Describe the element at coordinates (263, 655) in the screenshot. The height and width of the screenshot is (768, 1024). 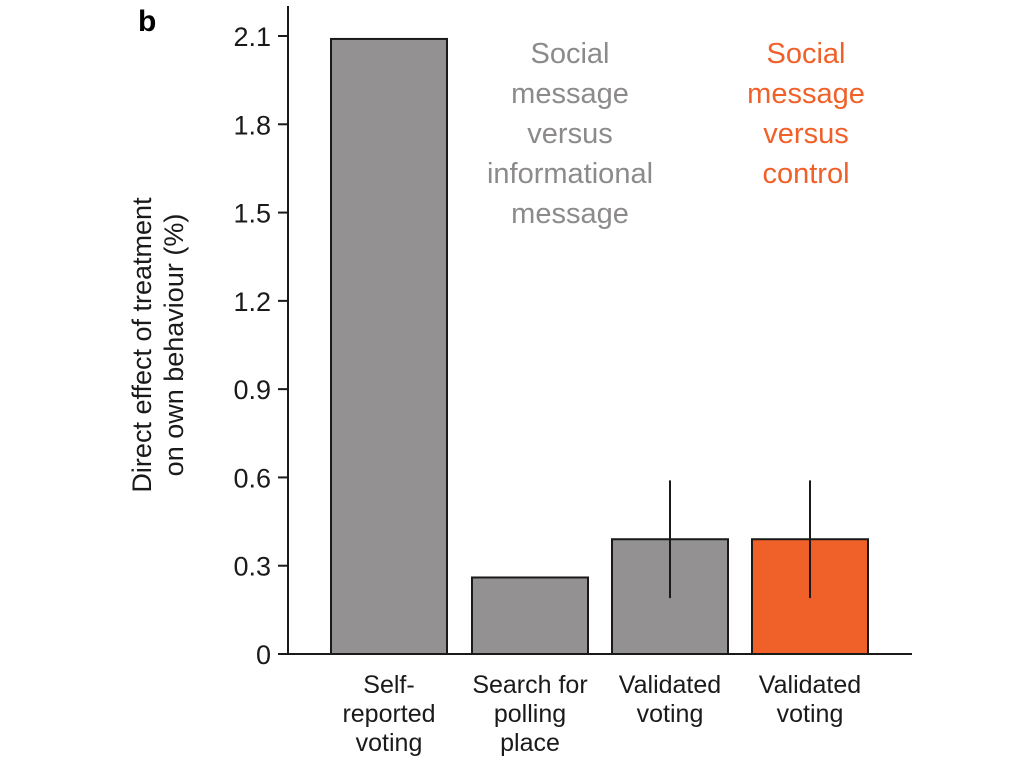
I see `y-tick-label: 0` at that location.